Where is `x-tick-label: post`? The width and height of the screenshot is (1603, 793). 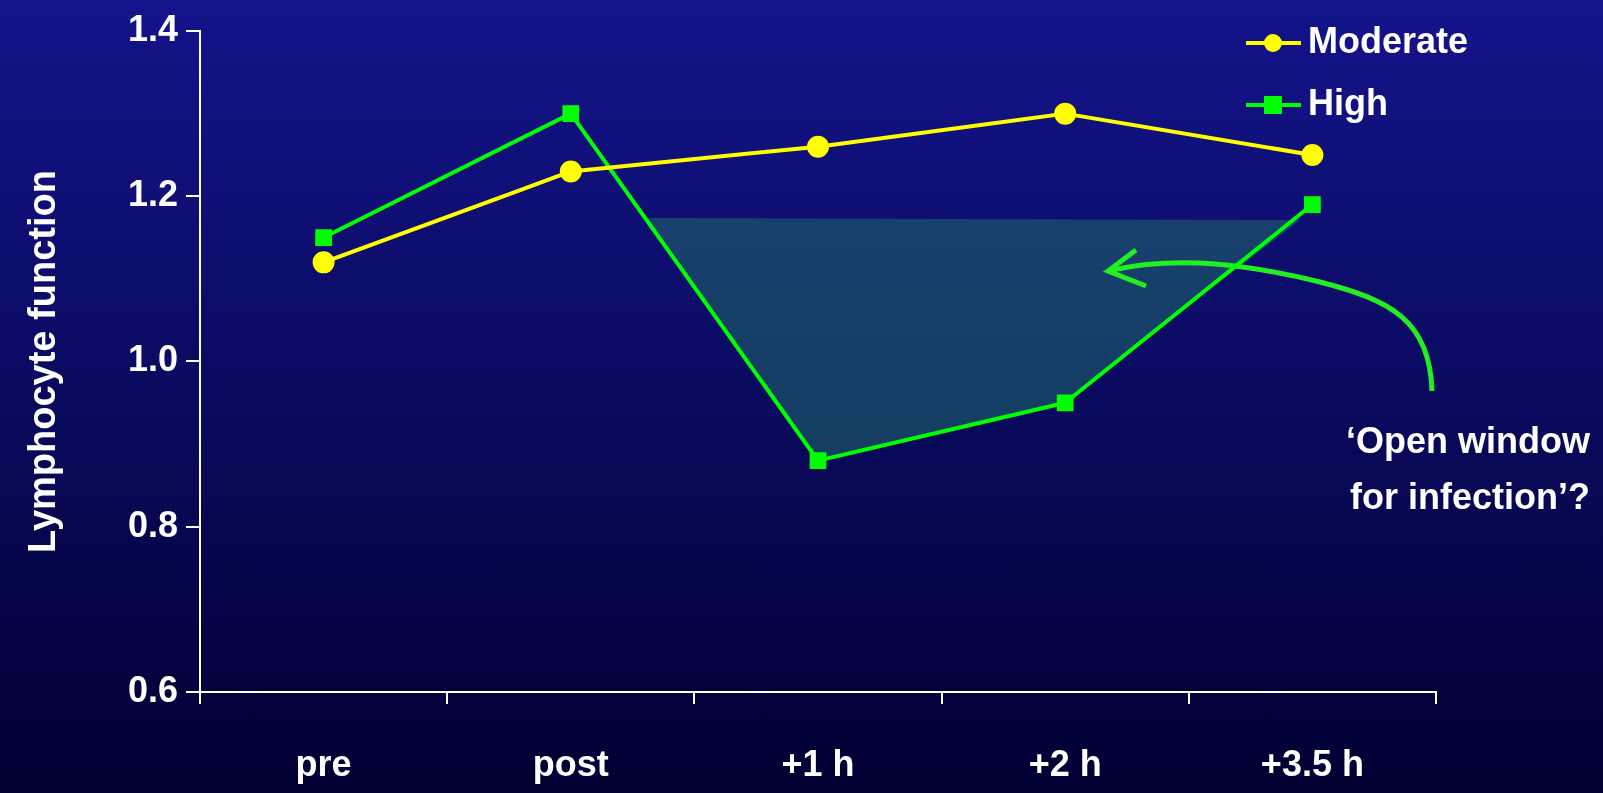
x-tick-label: post is located at coordinates (570, 763).